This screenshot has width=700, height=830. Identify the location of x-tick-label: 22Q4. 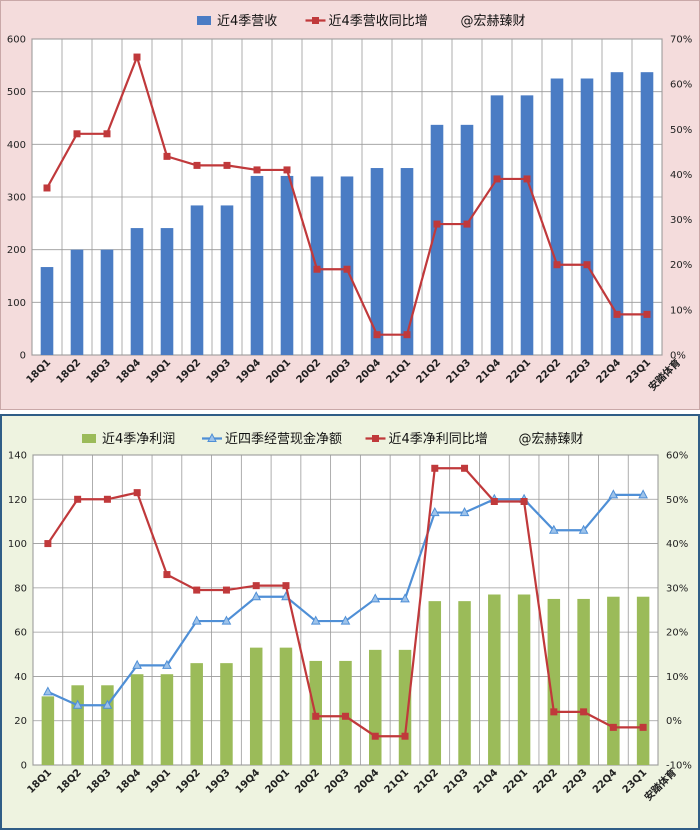
(609, 371).